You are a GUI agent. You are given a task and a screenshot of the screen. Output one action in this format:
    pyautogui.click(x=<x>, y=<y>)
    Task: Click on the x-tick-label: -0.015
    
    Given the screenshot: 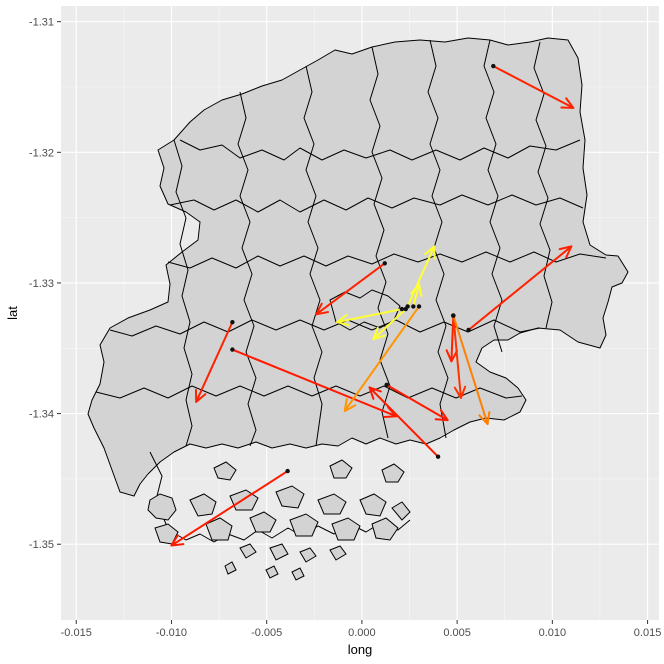 What is the action you would take?
    pyautogui.click(x=76, y=633)
    